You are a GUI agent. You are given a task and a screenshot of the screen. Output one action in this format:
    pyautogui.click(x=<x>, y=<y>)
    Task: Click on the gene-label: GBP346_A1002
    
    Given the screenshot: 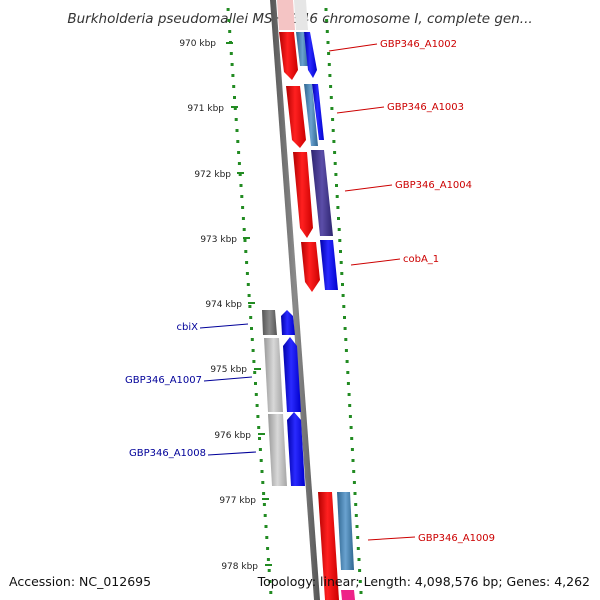 What is the action you would take?
    pyautogui.click(x=418, y=44)
    